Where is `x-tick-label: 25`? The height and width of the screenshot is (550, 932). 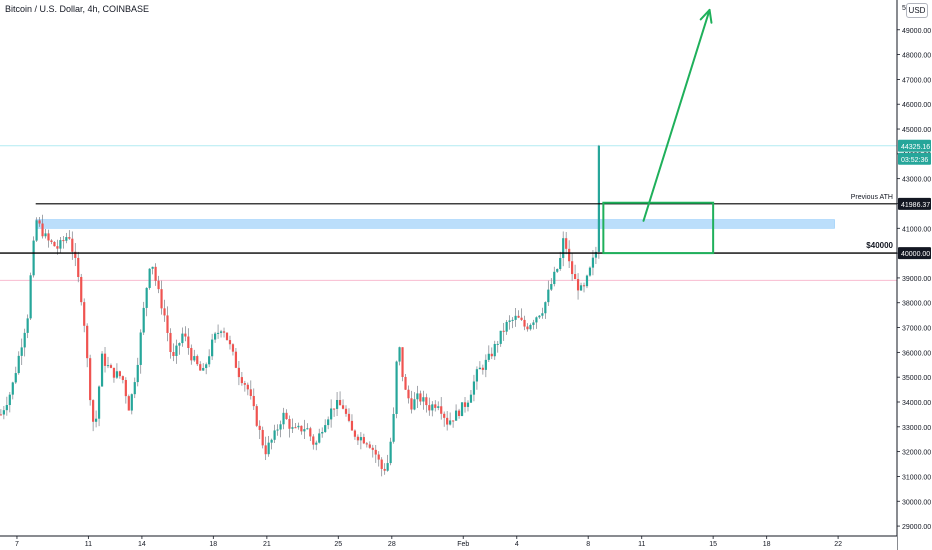 x-tick-label: 25 is located at coordinates (338, 544).